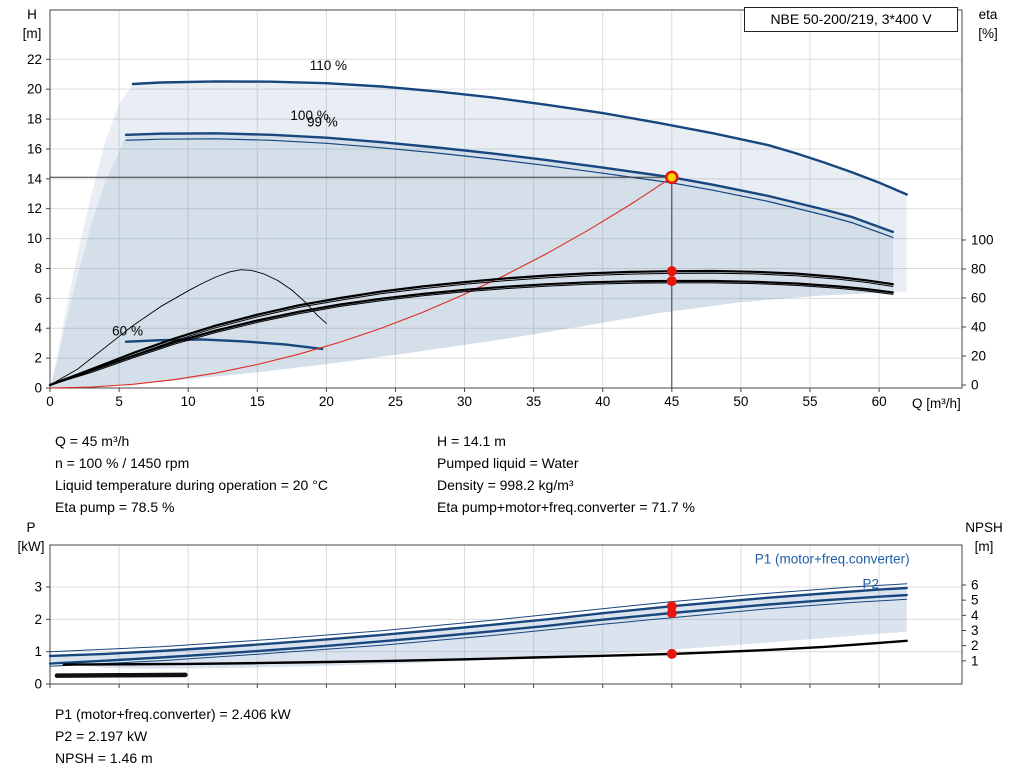 This screenshot has height=781, width=1024. I want to click on npsh-axis-unit: [m], so click(984, 546).